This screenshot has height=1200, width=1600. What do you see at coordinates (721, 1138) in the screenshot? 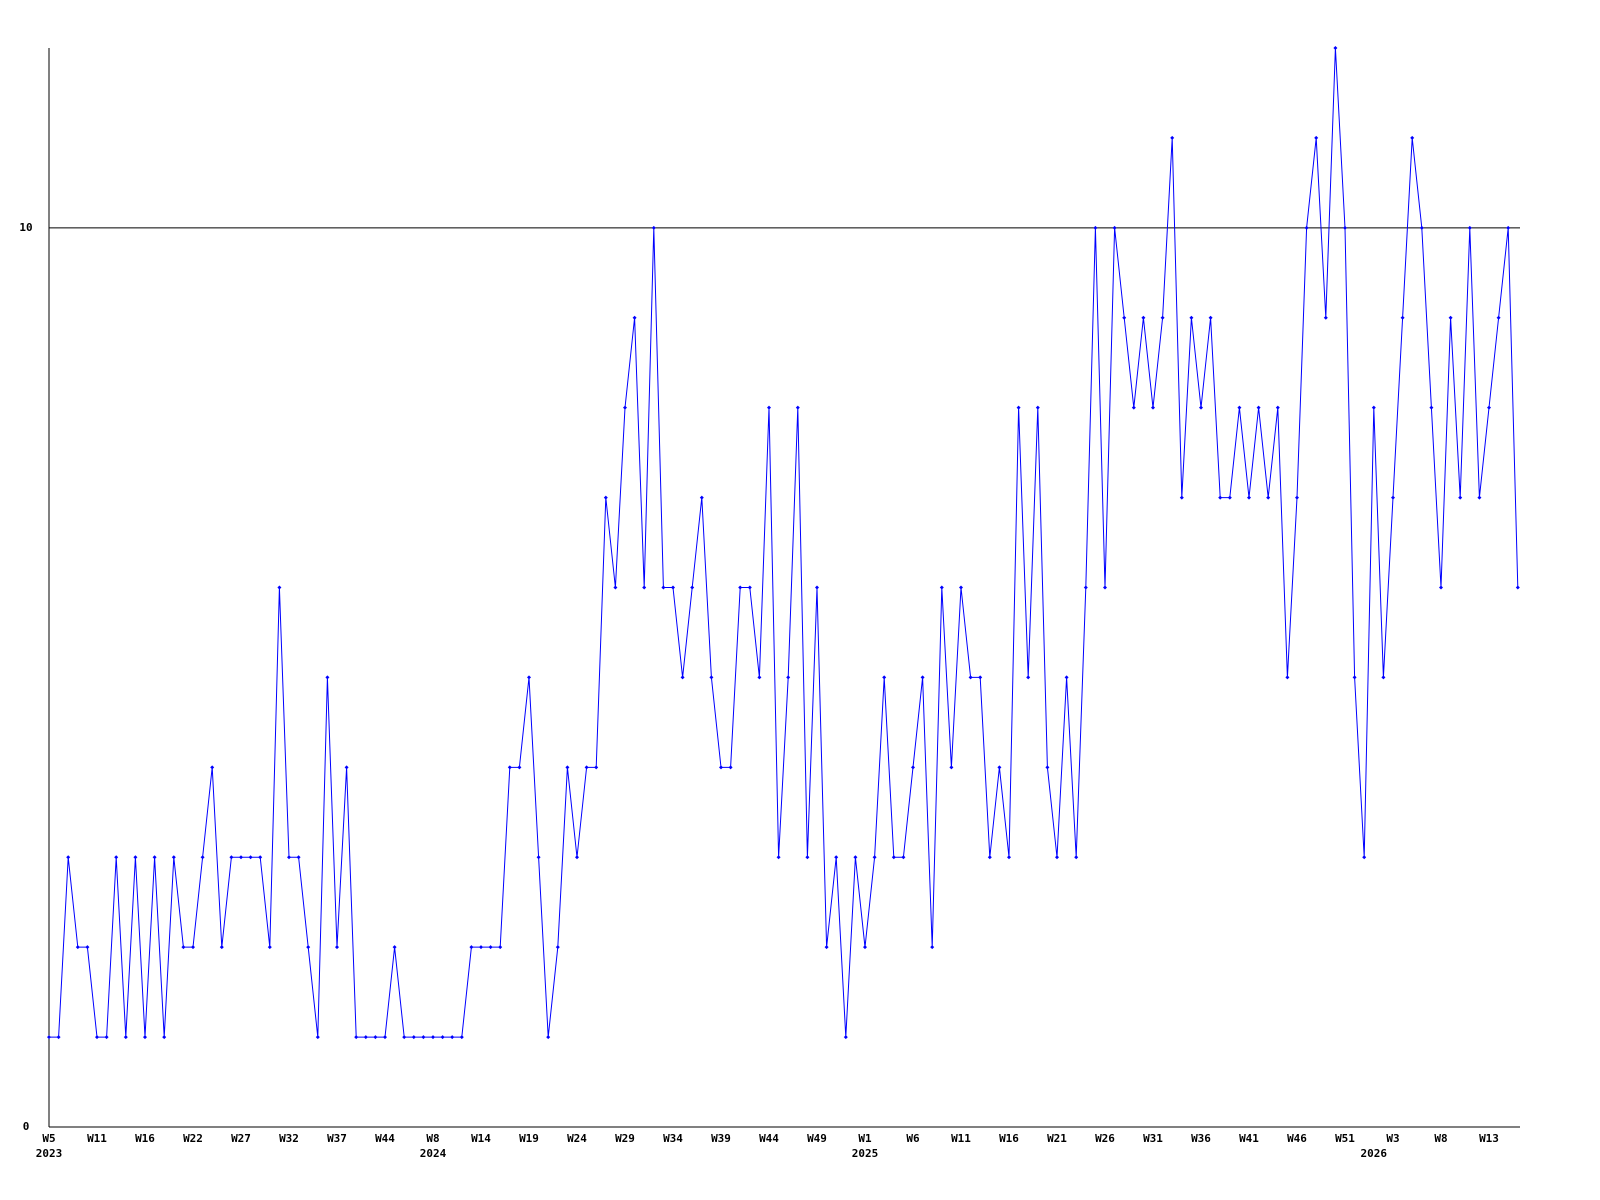
I see `x-tick-label: W39` at bounding box center [721, 1138].